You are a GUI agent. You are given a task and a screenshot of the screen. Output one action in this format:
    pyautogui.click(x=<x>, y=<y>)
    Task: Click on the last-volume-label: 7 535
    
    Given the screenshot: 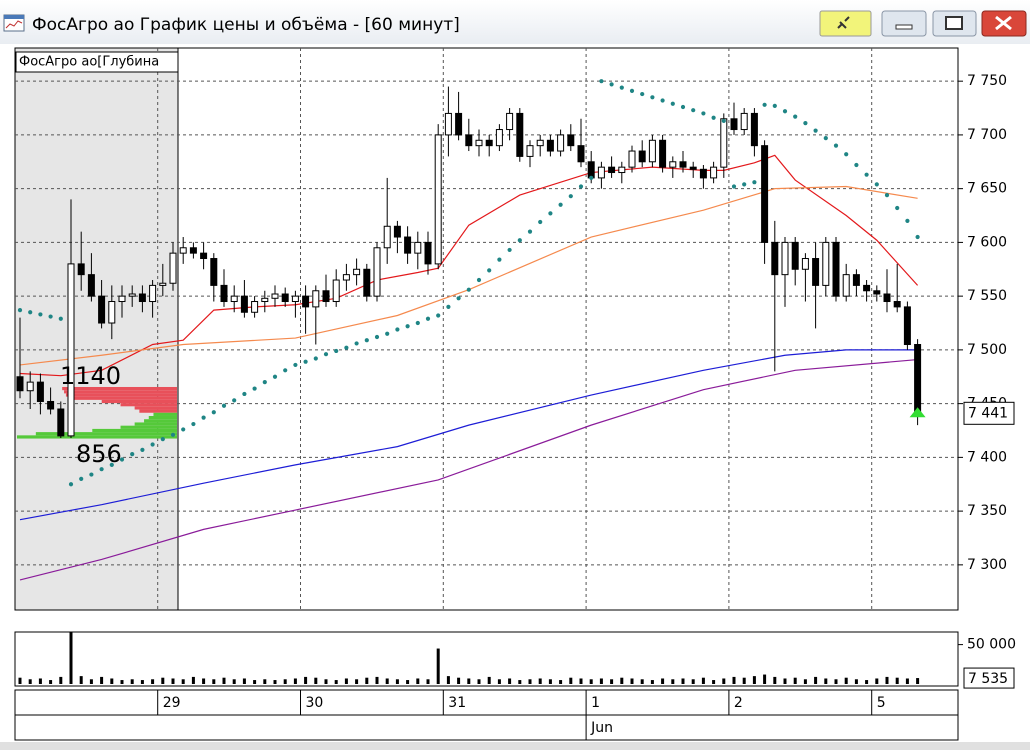 What is the action you would take?
    pyautogui.click(x=988, y=679)
    